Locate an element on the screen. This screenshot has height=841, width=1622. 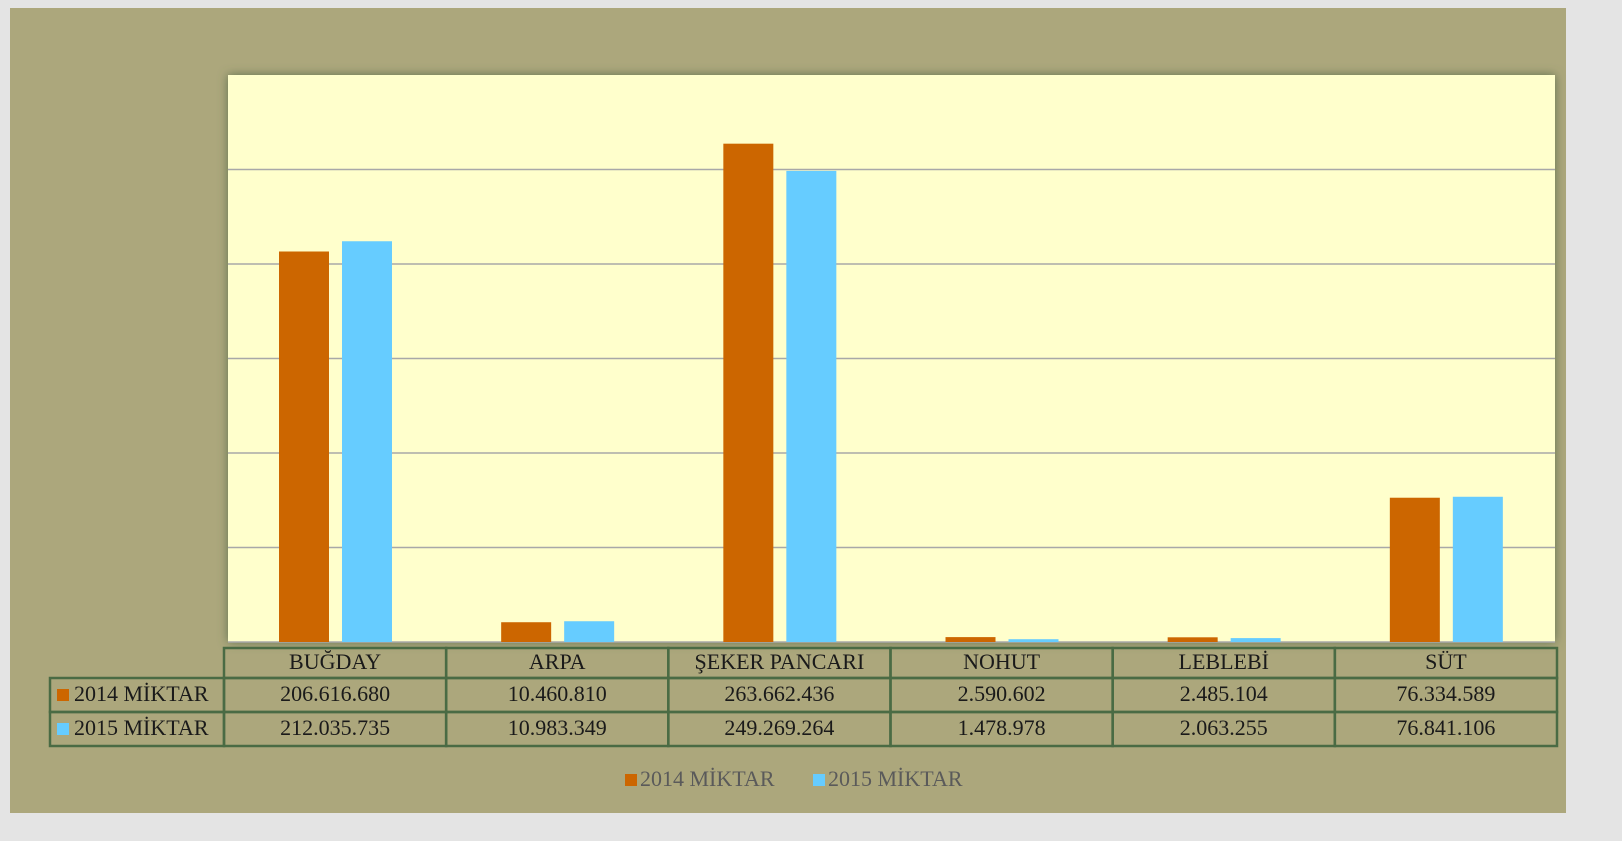
legend-label: 2015 MİKTAR is located at coordinates (895, 778).